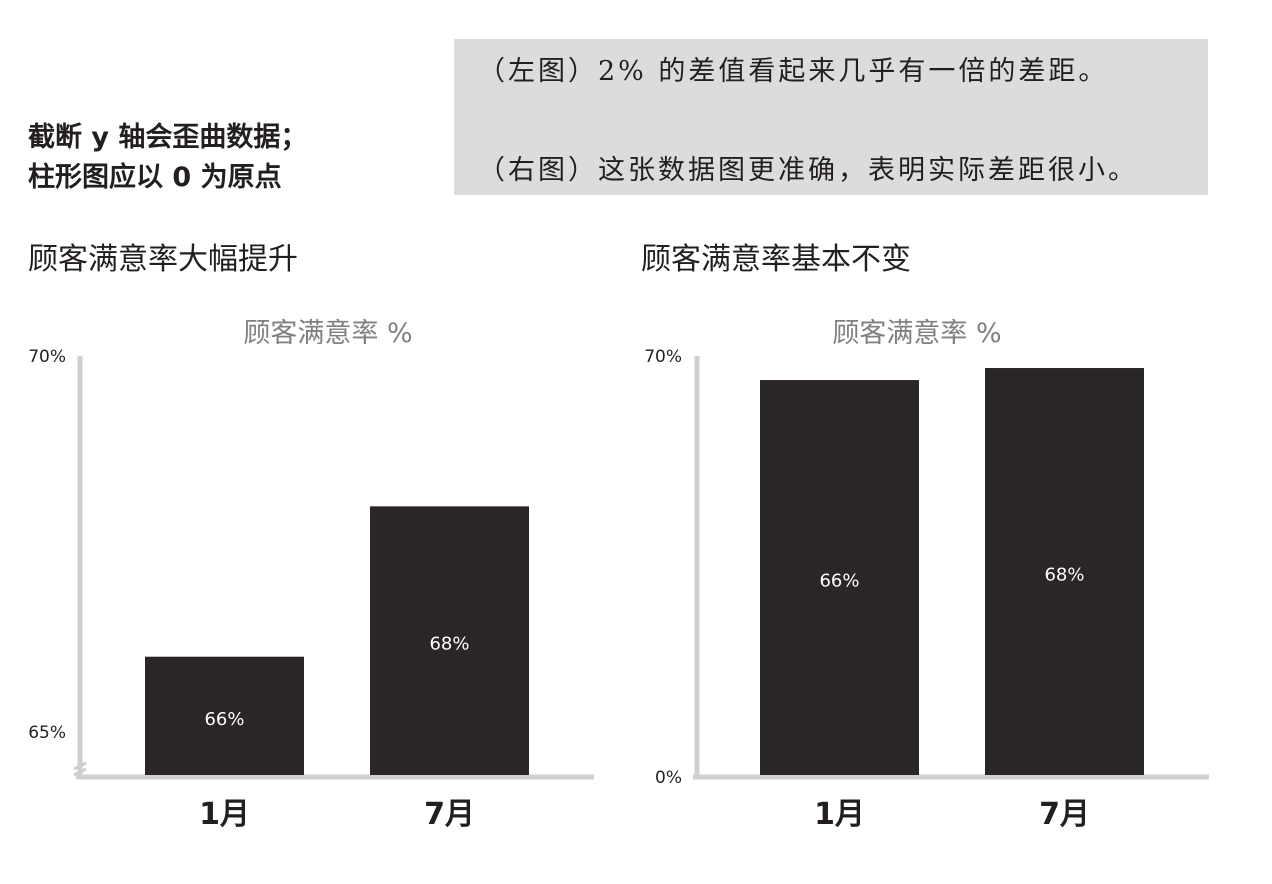 The image size is (1272, 884). What do you see at coordinates (167, 158) in the screenshot?
I see `chart-heading: 截断 y 轴会歪曲数据； 柱形图应以 0 为原点` at bounding box center [167, 158].